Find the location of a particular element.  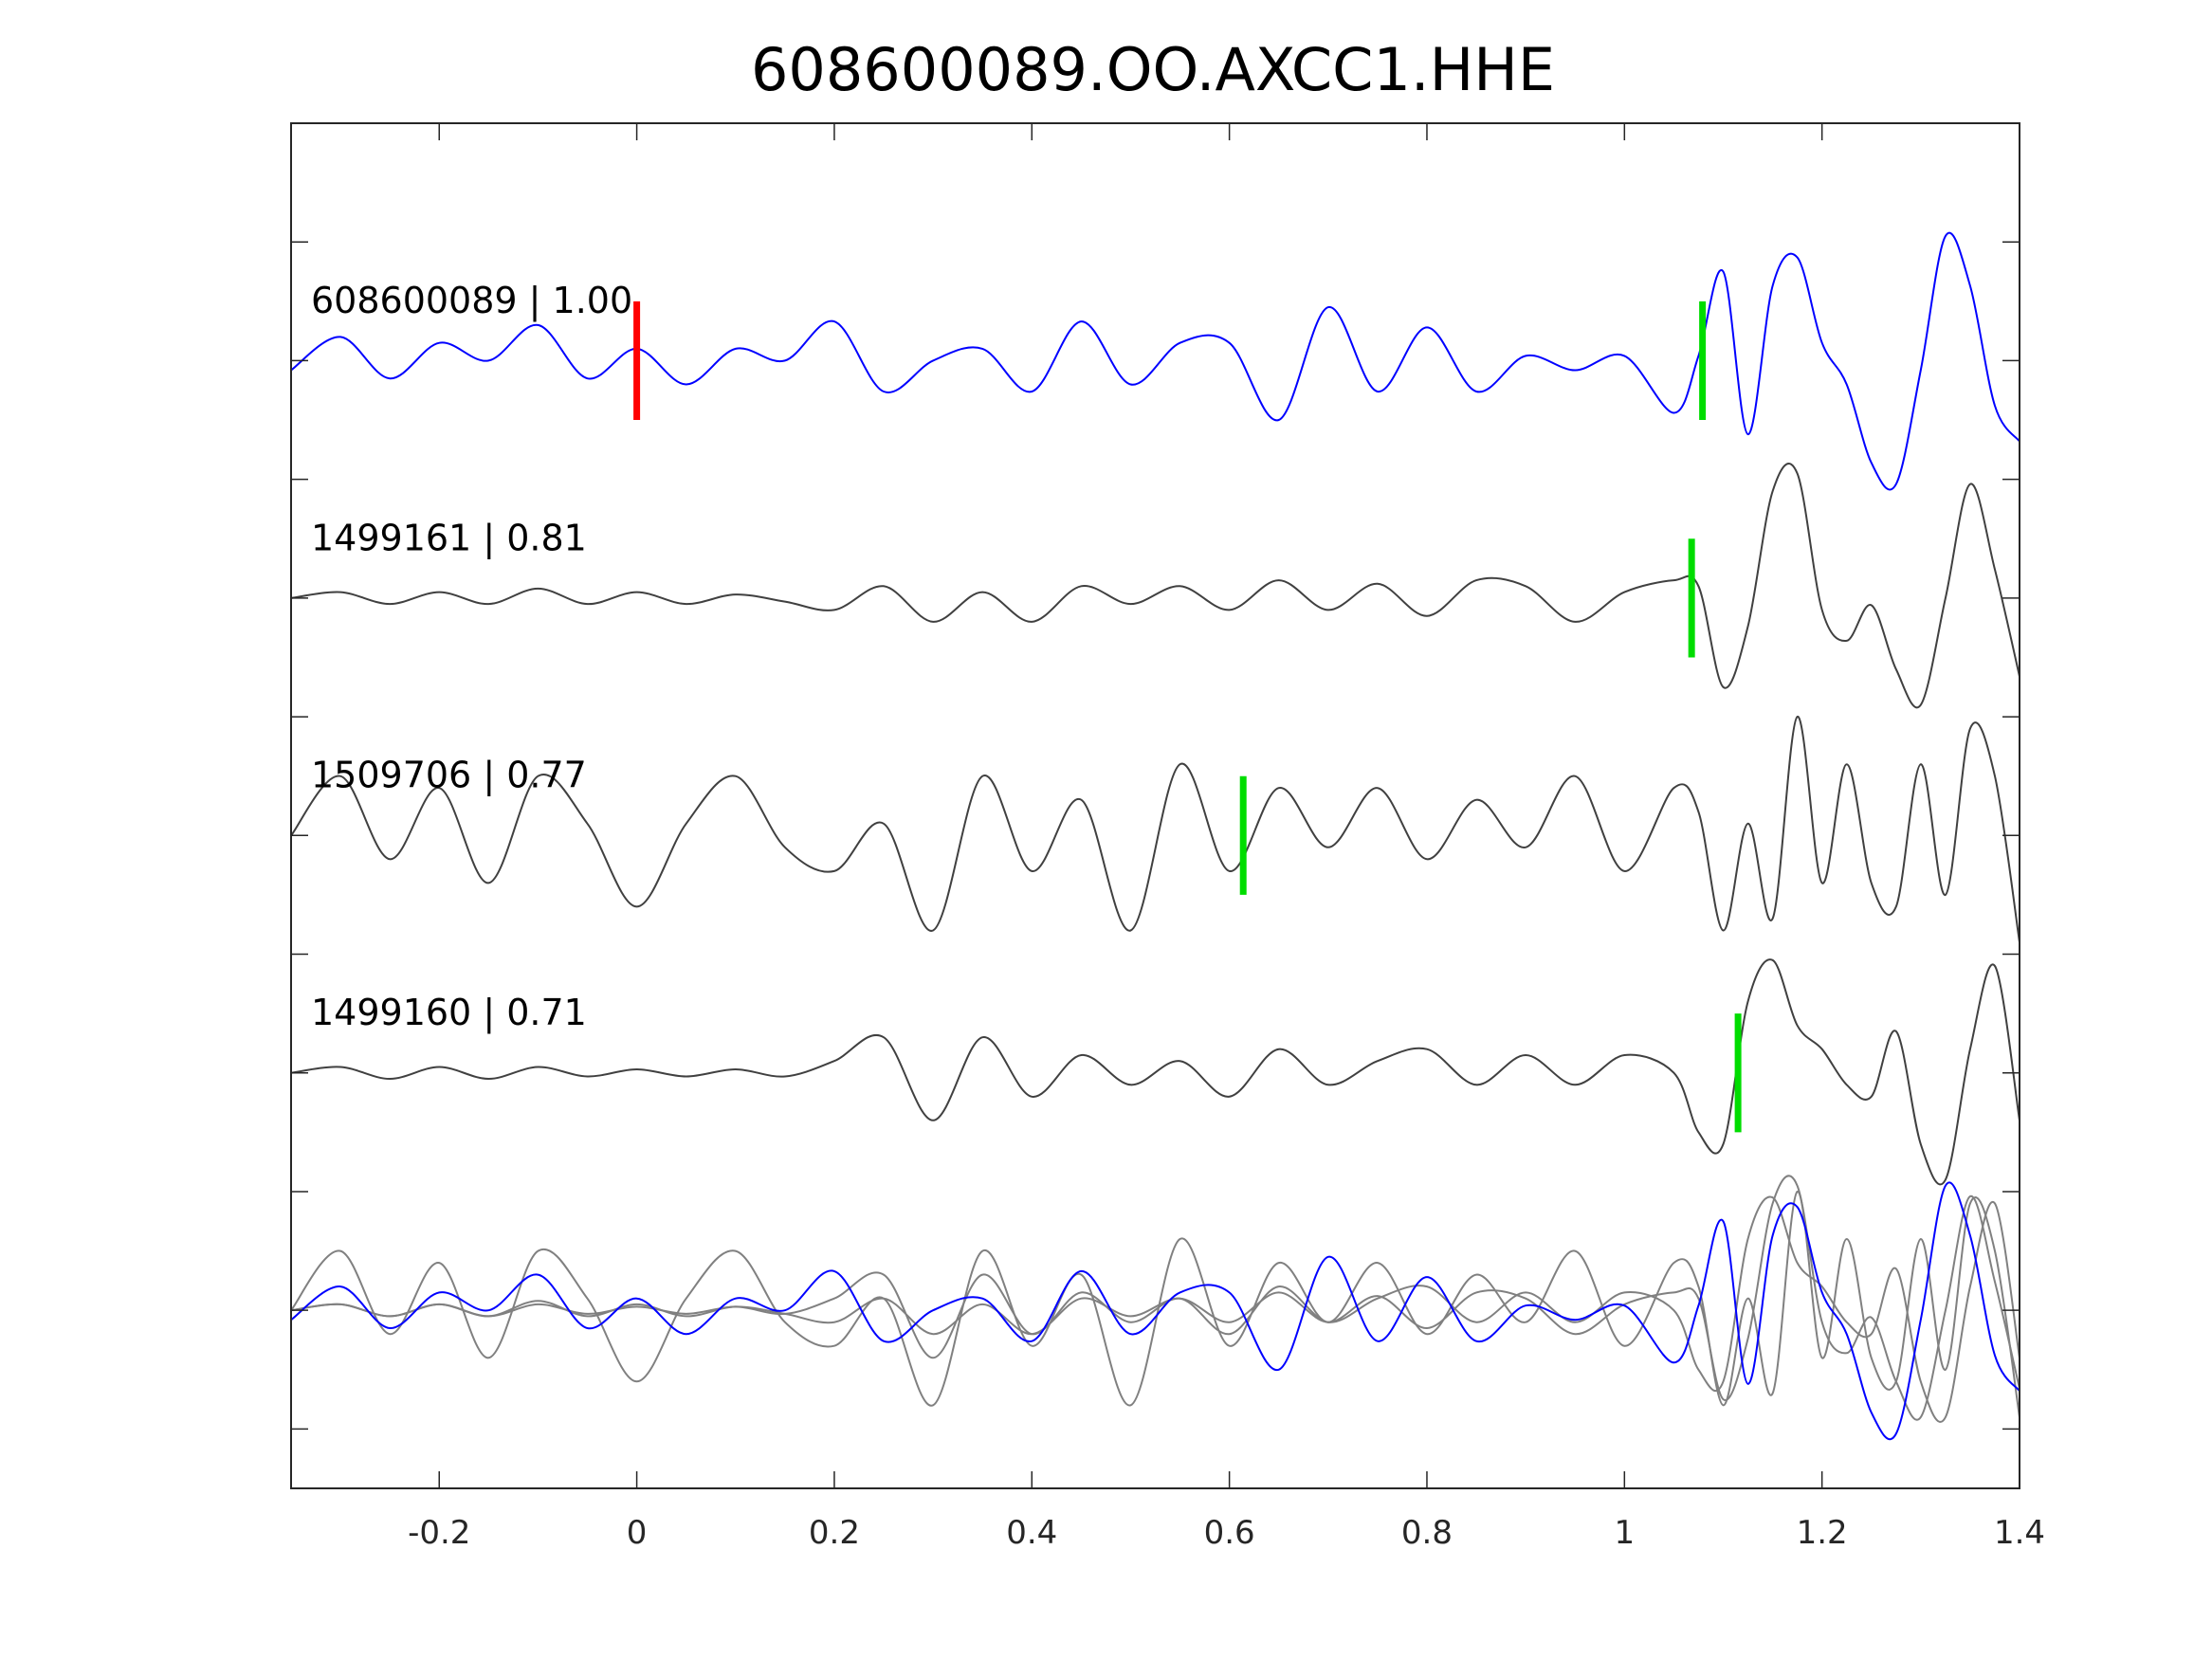

trace-label-1499161: 1499161 | 0.81 is located at coordinates (449, 538).